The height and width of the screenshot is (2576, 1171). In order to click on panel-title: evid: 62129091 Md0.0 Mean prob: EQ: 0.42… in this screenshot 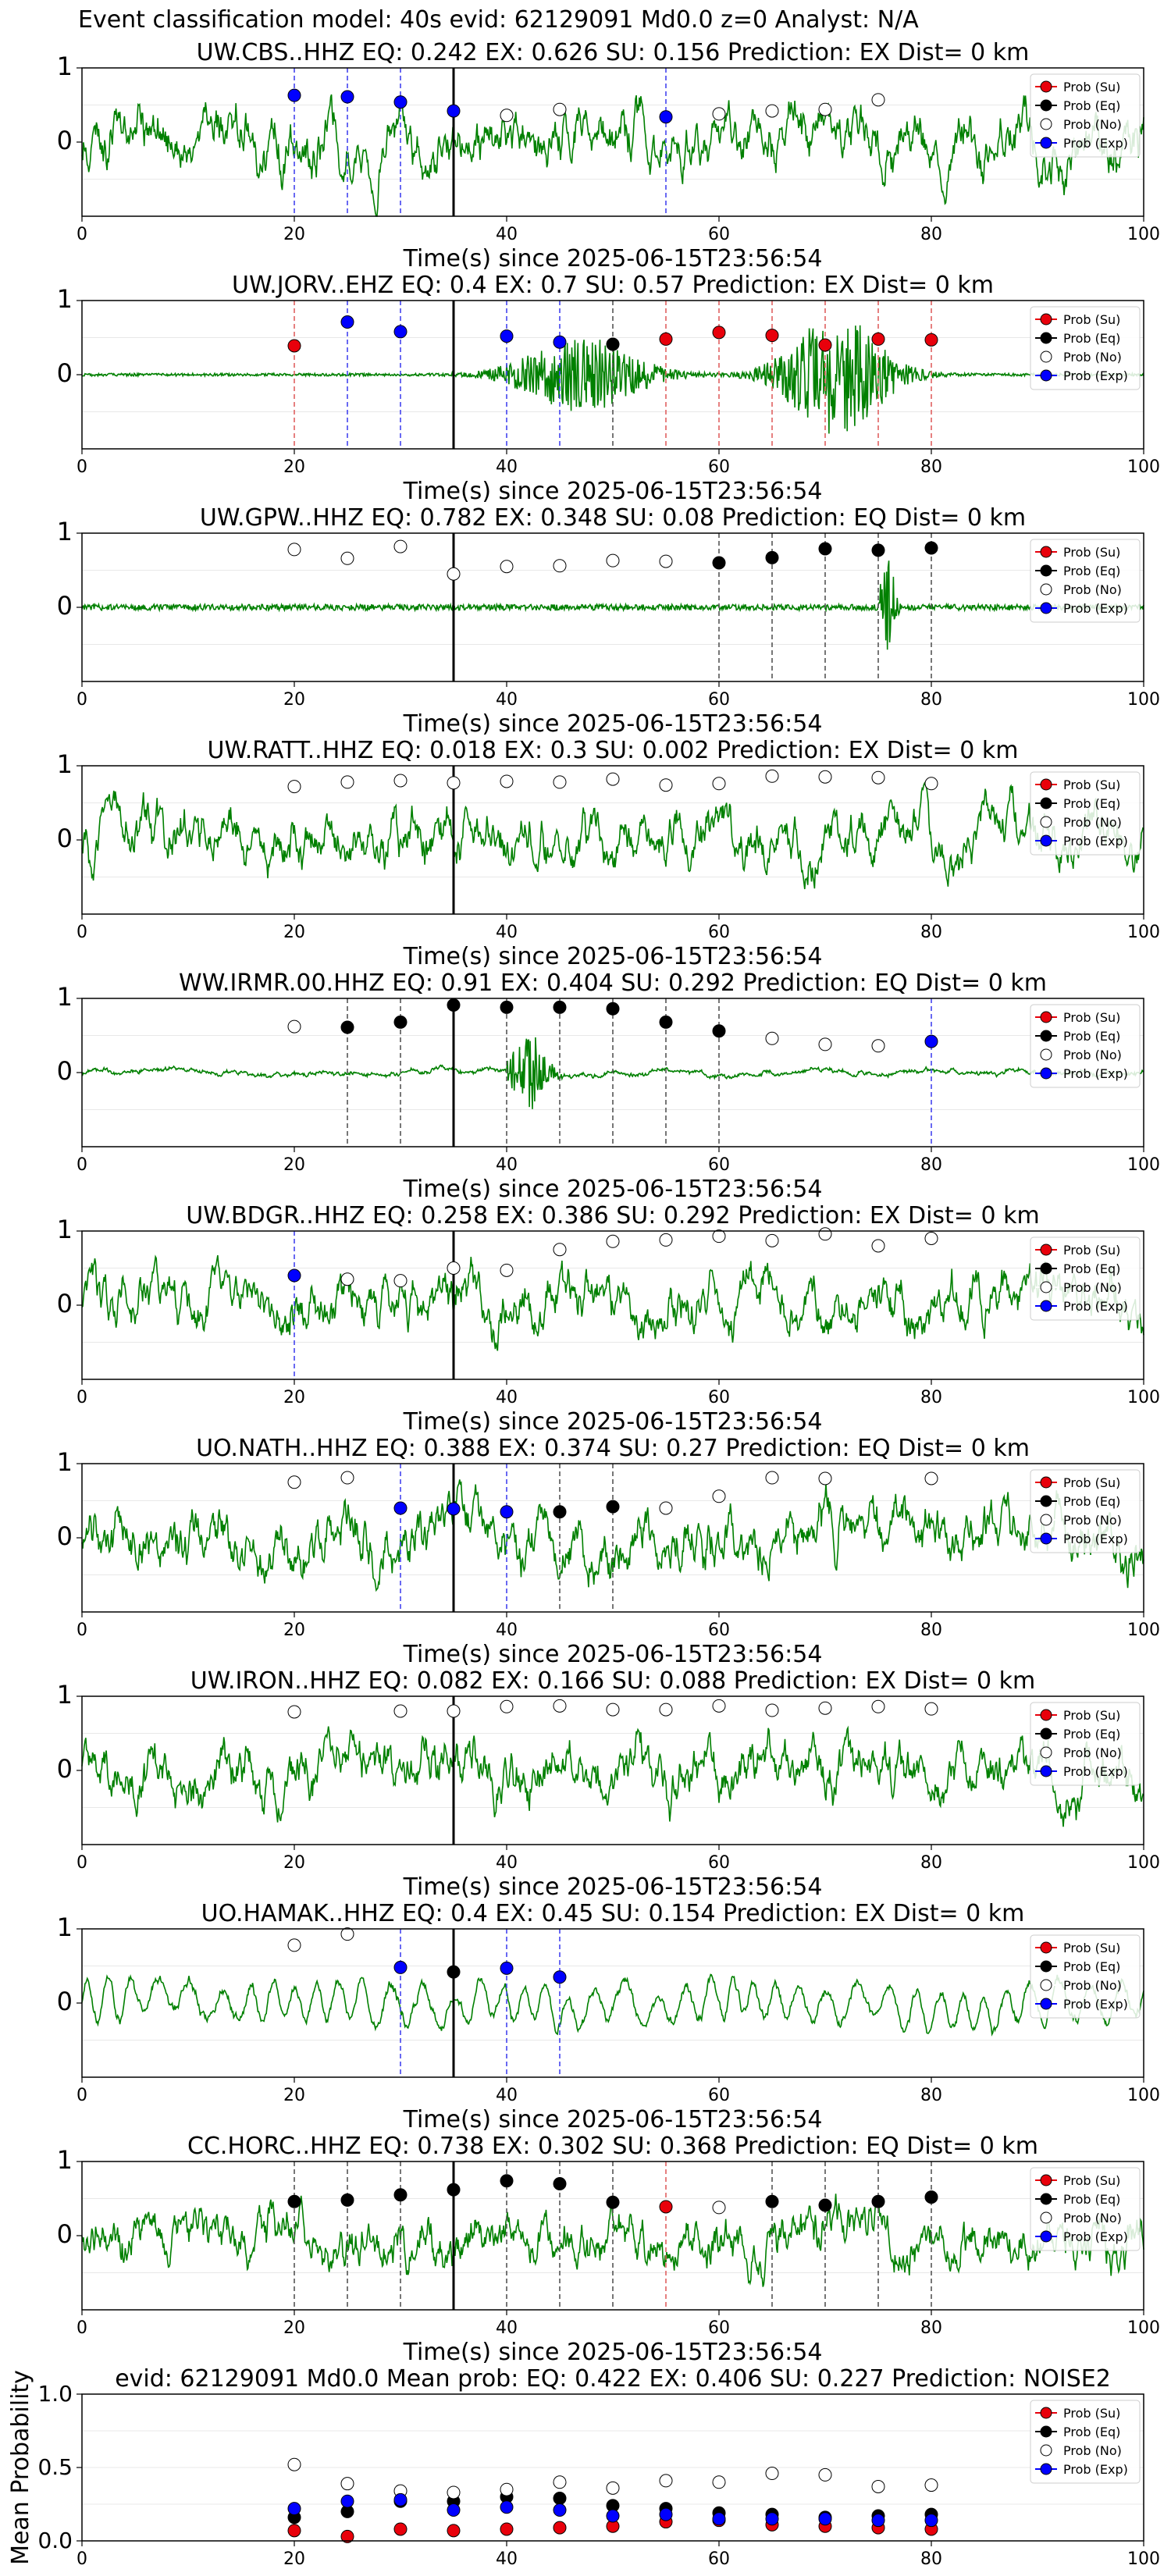, I will do `click(613, 2379)`.